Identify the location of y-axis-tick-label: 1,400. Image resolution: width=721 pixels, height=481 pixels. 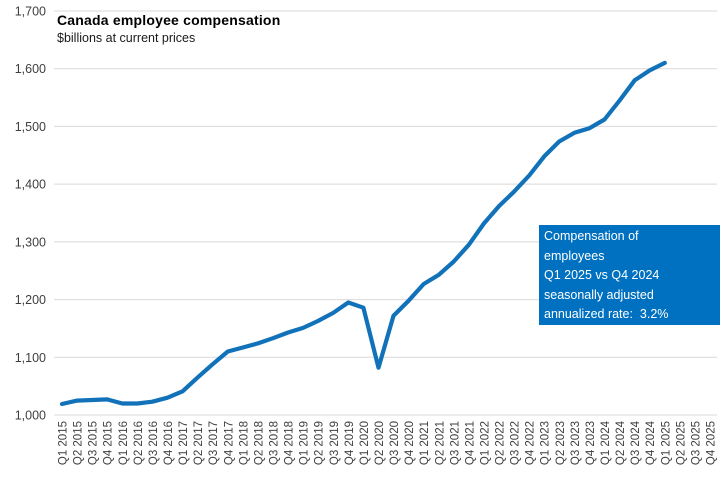
(30, 185).